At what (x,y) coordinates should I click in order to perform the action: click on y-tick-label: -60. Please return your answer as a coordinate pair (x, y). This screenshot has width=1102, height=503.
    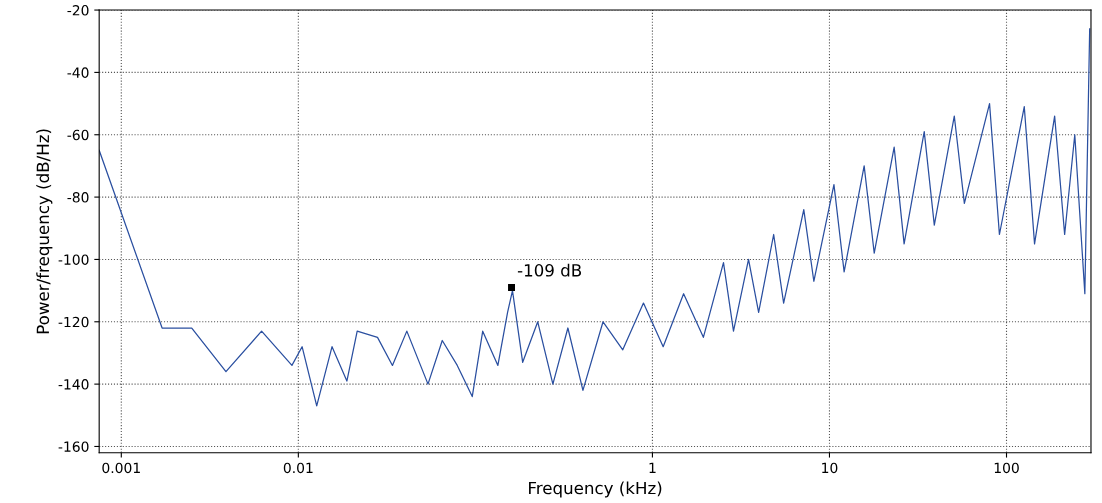
    Looking at the image, I should click on (78, 135).